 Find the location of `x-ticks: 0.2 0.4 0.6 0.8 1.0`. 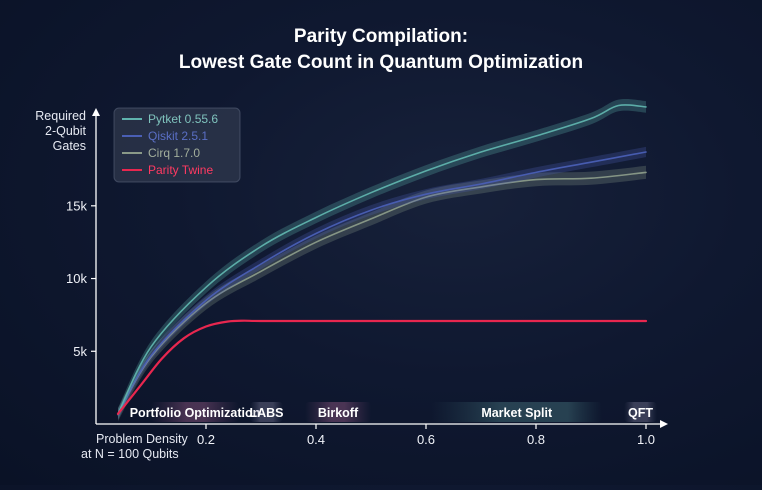

x-ticks: 0.2 0.4 0.6 0.8 1.0 is located at coordinates (426, 435).